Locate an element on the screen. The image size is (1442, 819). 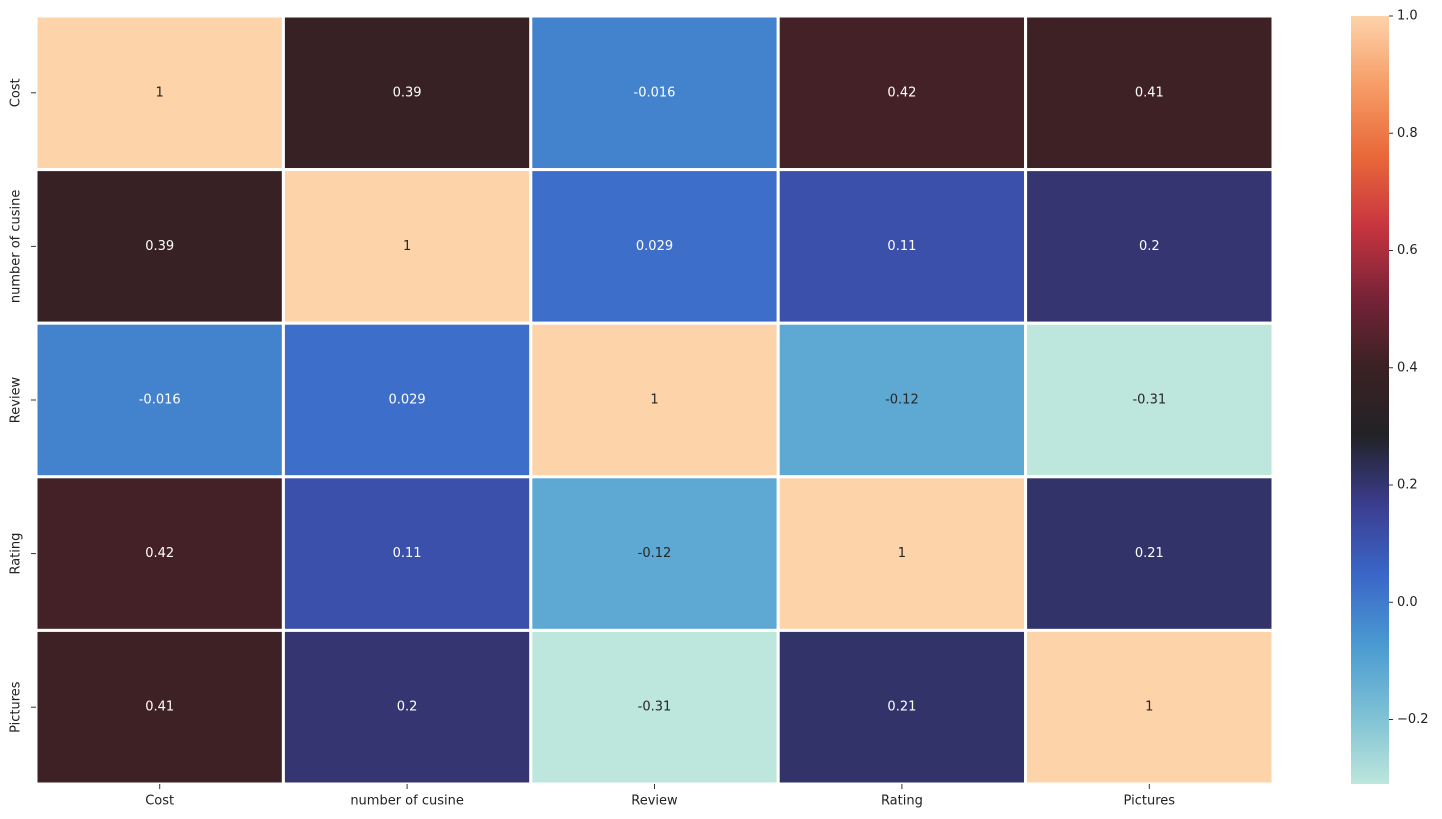
colorbar is located at coordinates (1370, 400).